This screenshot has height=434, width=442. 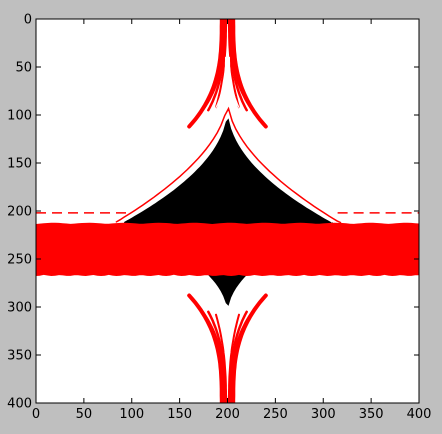 I want to click on lower-spike-inner-left, so click(x=216, y=356).